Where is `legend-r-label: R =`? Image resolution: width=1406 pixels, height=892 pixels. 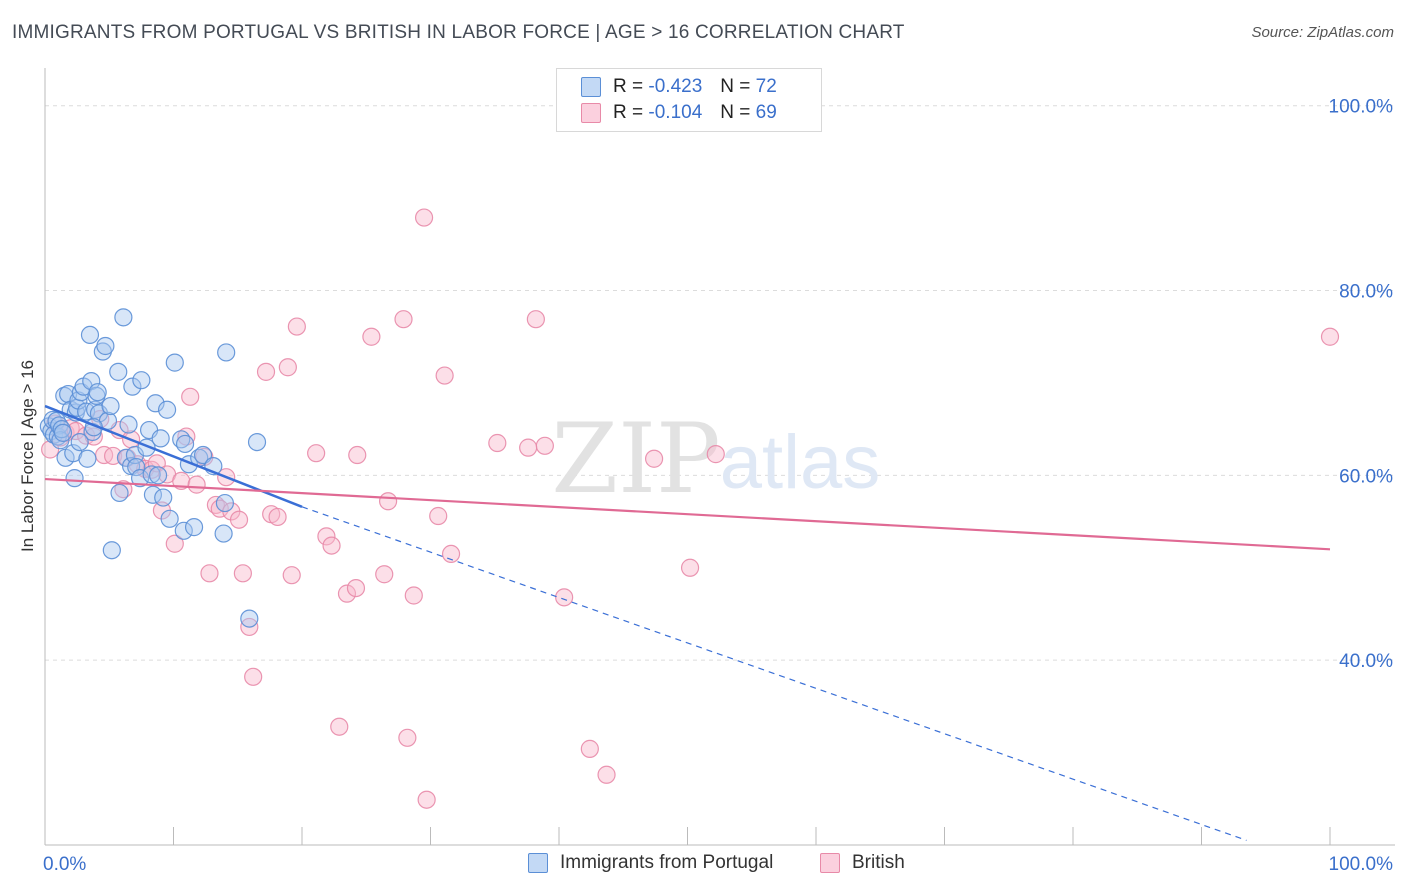 legend-r-label: R = is located at coordinates (628, 86).